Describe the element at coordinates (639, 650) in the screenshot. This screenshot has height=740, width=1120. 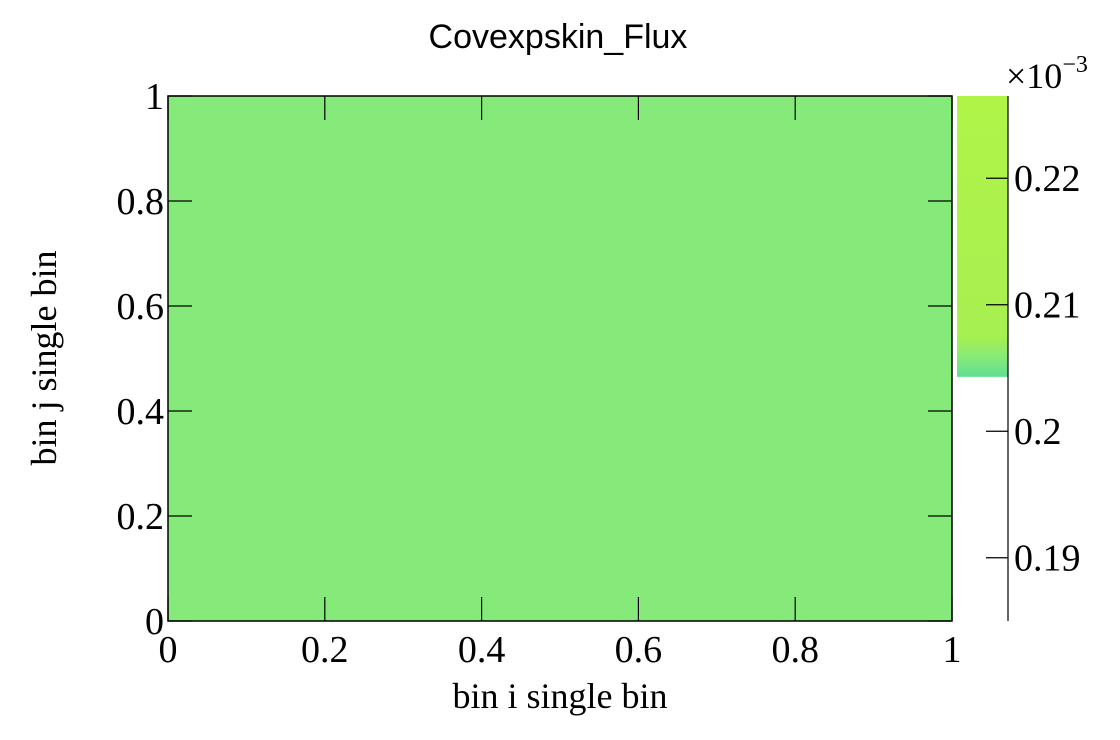
I see `x-tick-label: 0.6` at that location.